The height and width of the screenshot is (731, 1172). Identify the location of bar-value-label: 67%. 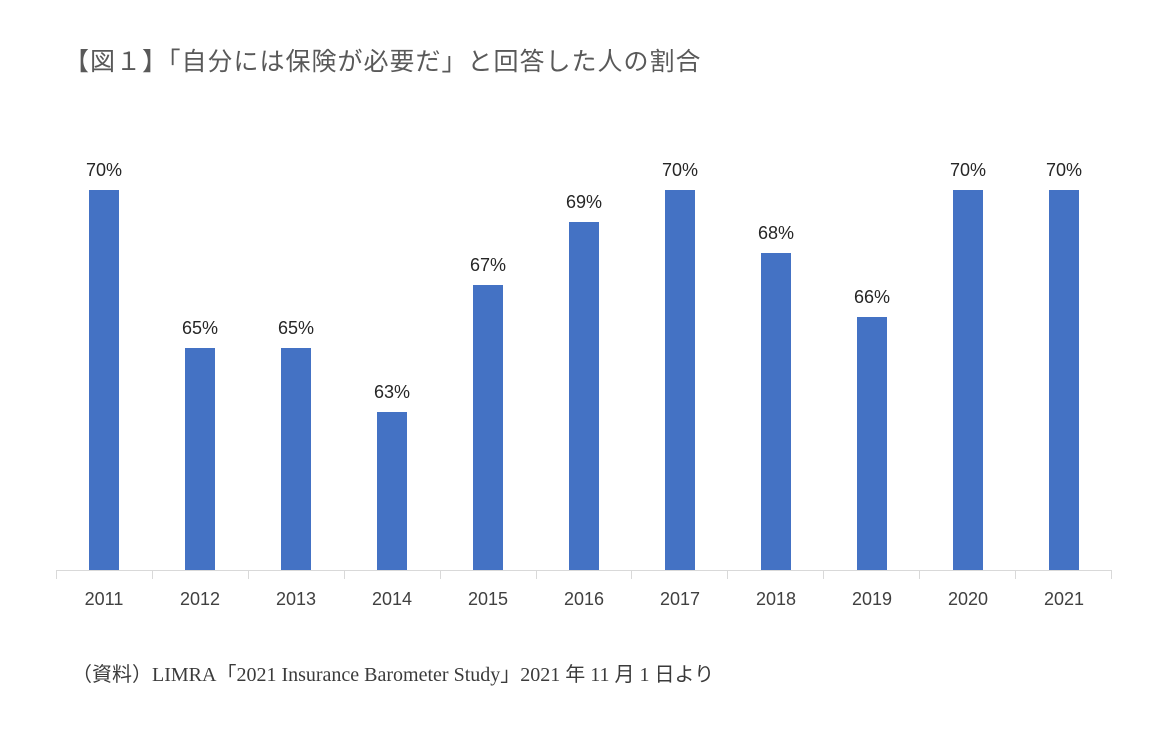
(488, 265).